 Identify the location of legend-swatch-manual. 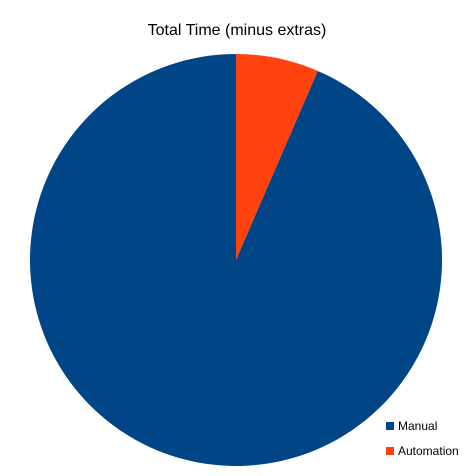
(390, 426).